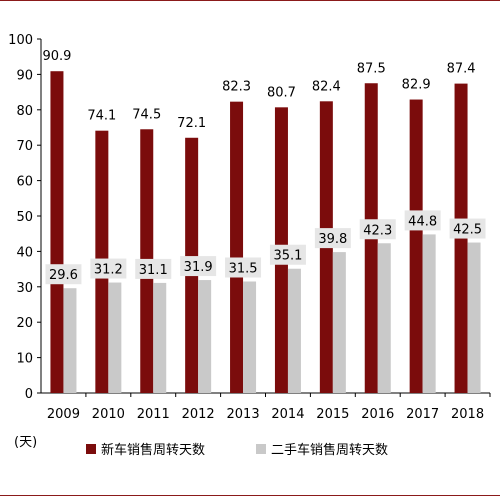  Describe the element at coordinates (24, 359) in the screenshot. I see `y-tick-label: 10` at that location.